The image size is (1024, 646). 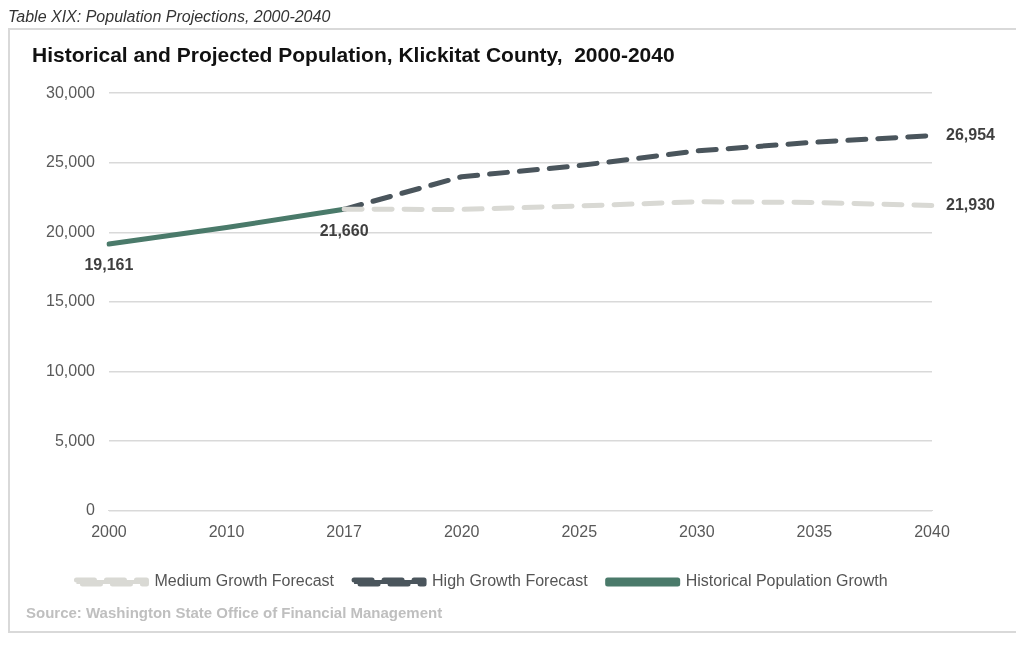 I want to click on x-tick-label: 2035, so click(x=814, y=531).